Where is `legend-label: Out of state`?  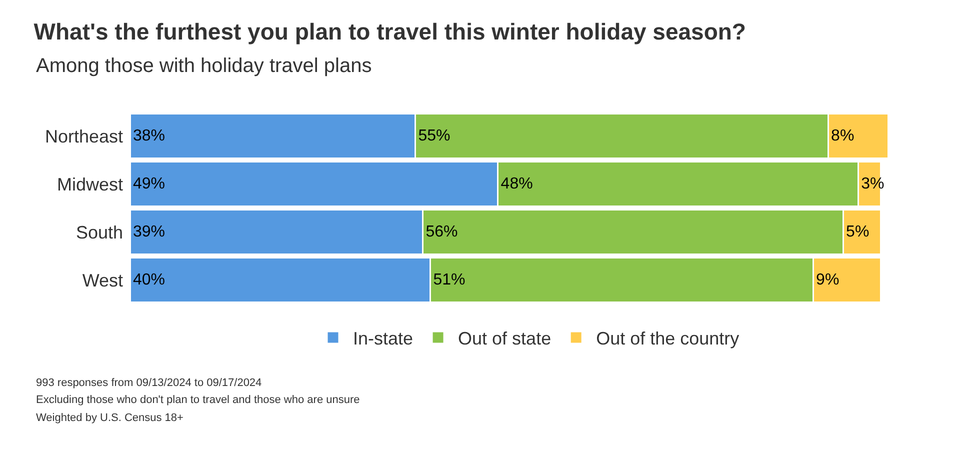
legend-label: Out of state is located at coordinates (505, 338).